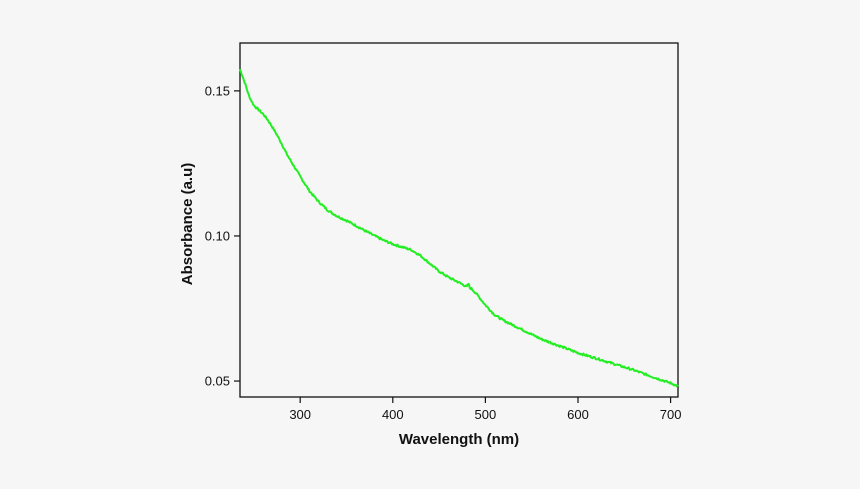  What do you see at coordinates (486, 414) in the screenshot?
I see `x-tick-label: 500` at bounding box center [486, 414].